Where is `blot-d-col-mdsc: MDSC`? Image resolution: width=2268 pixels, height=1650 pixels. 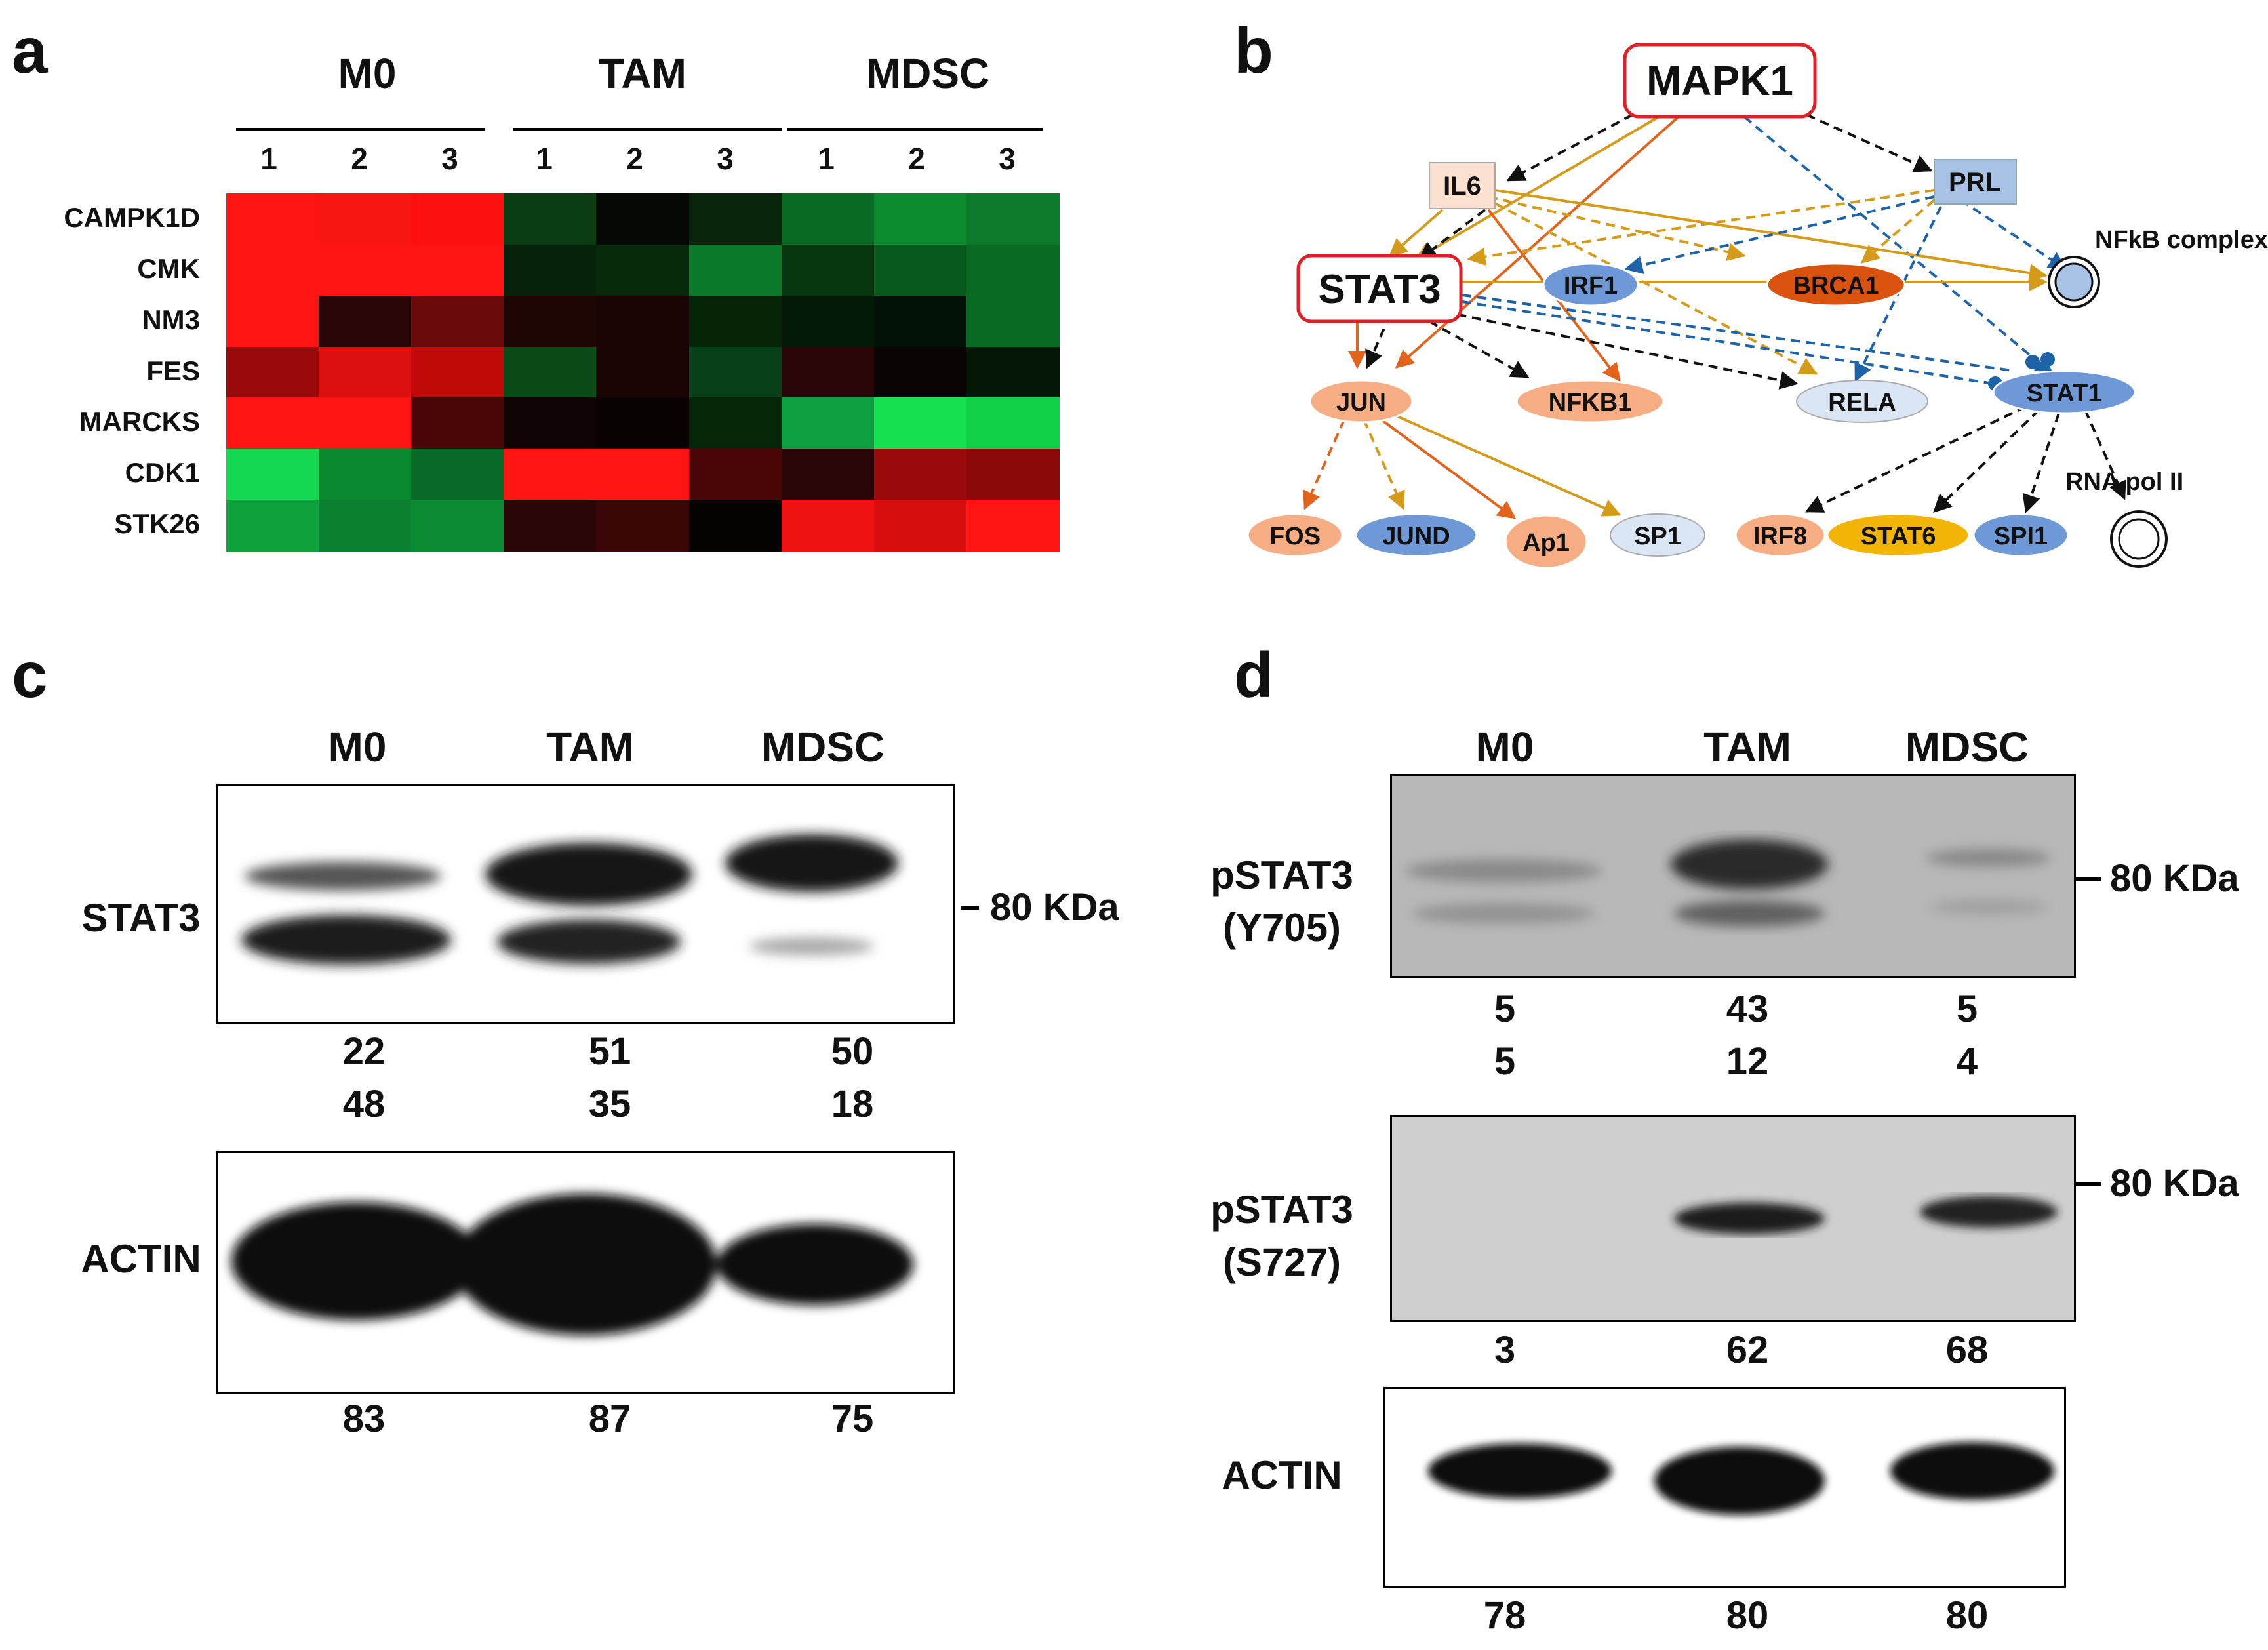 blot-d-col-mdsc: MDSC is located at coordinates (1967, 747).